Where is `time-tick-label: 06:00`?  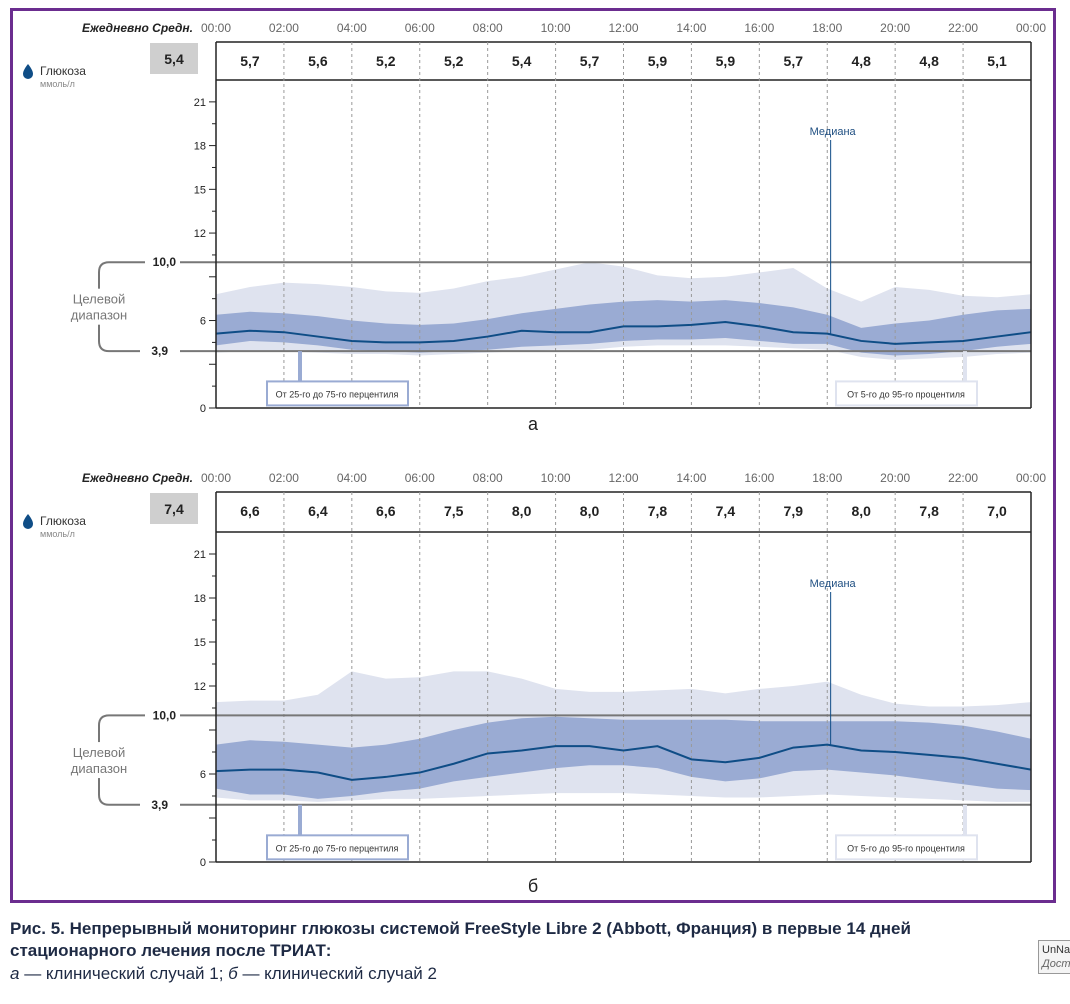
time-tick-label: 06:00 is located at coordinates (420, 28).